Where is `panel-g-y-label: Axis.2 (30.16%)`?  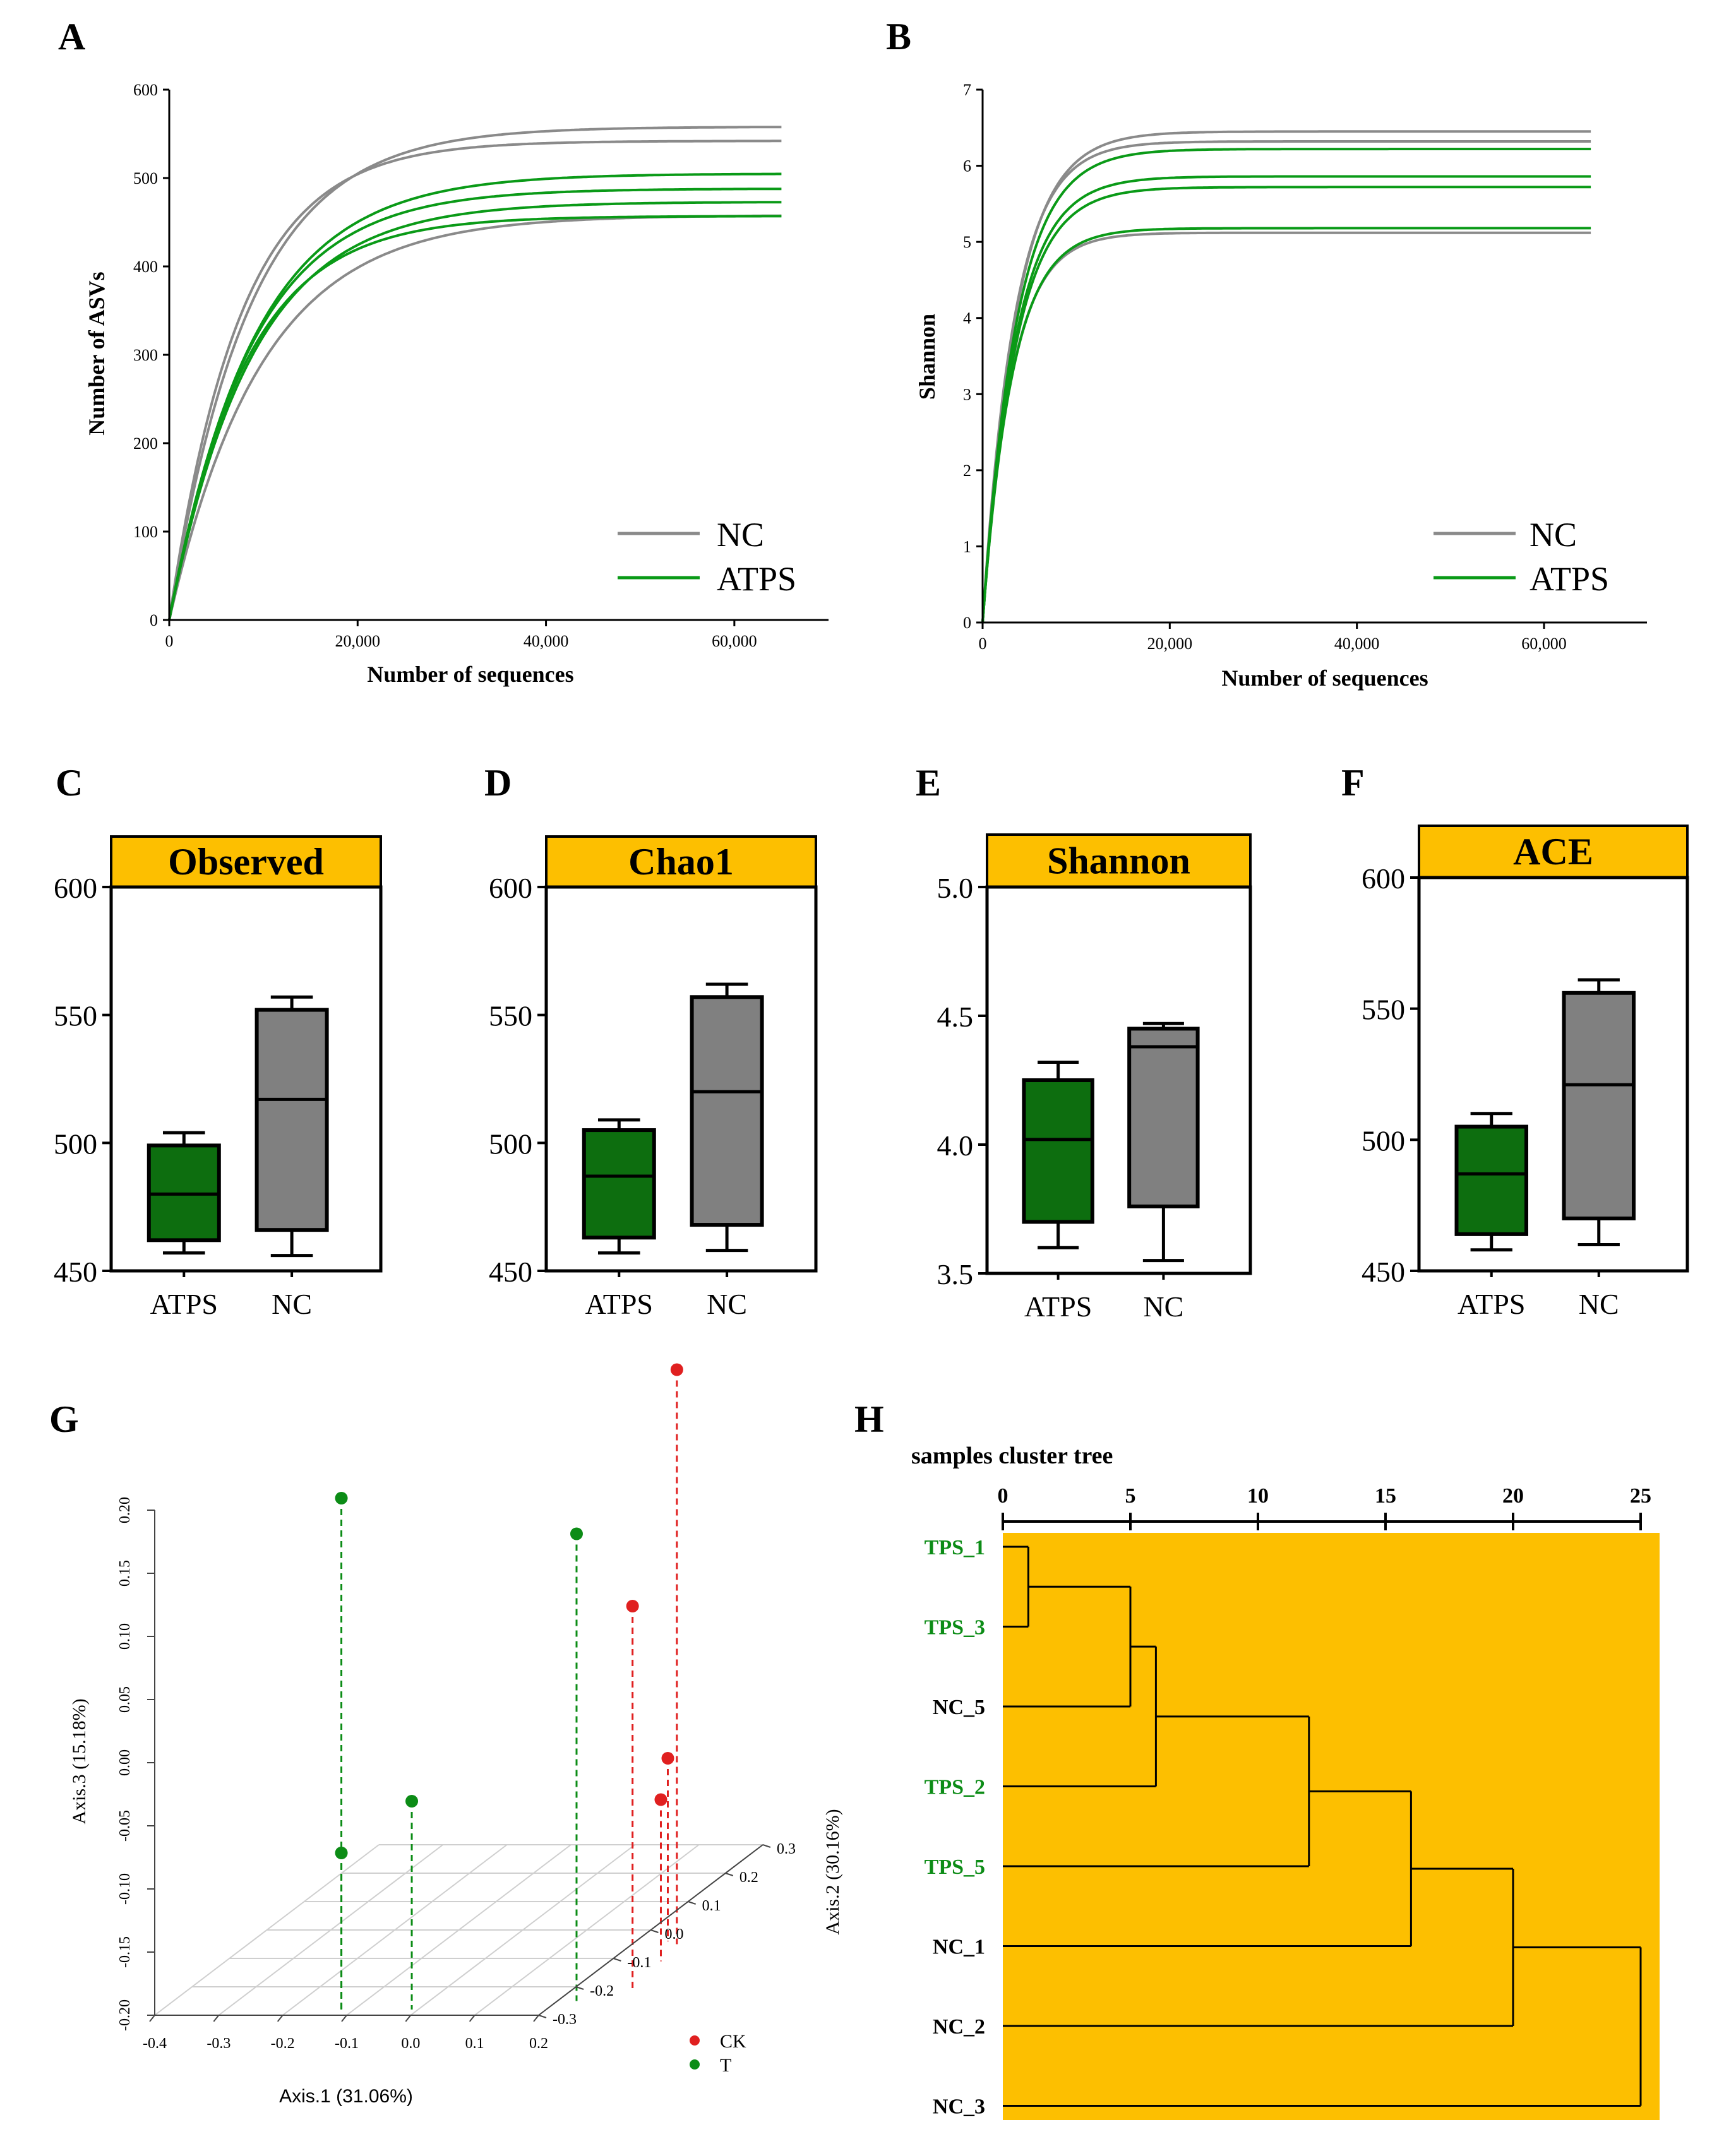 panel-g-y-label: Axis.2 (30.16%) is located at coordinates (832, 1871).